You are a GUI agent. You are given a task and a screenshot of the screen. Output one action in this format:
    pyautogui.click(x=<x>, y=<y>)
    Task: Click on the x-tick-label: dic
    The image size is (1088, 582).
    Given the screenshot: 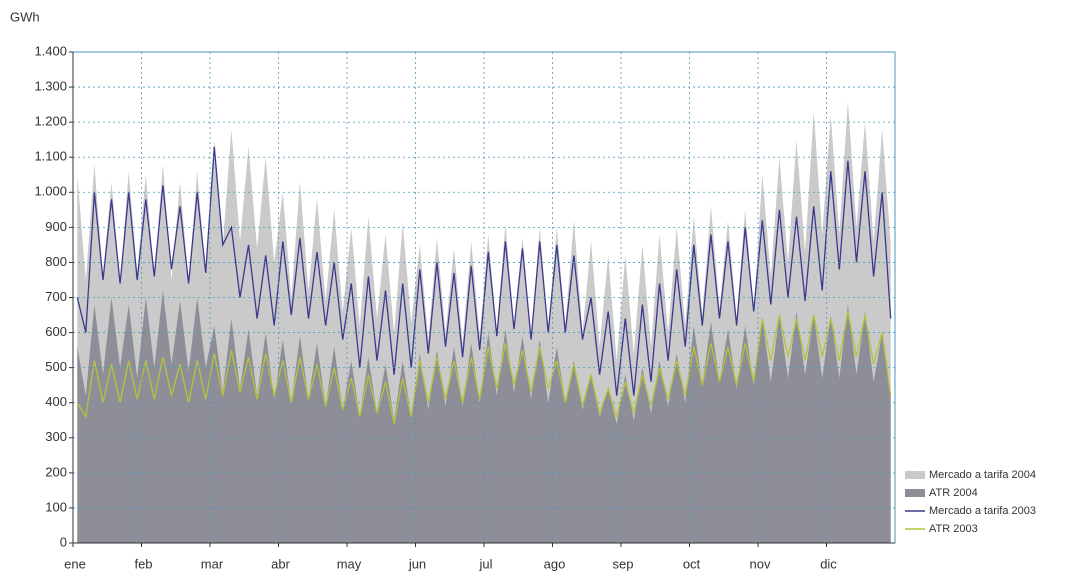 What is the action you would take?
    pyautogui.click(x=828, y=563)
    